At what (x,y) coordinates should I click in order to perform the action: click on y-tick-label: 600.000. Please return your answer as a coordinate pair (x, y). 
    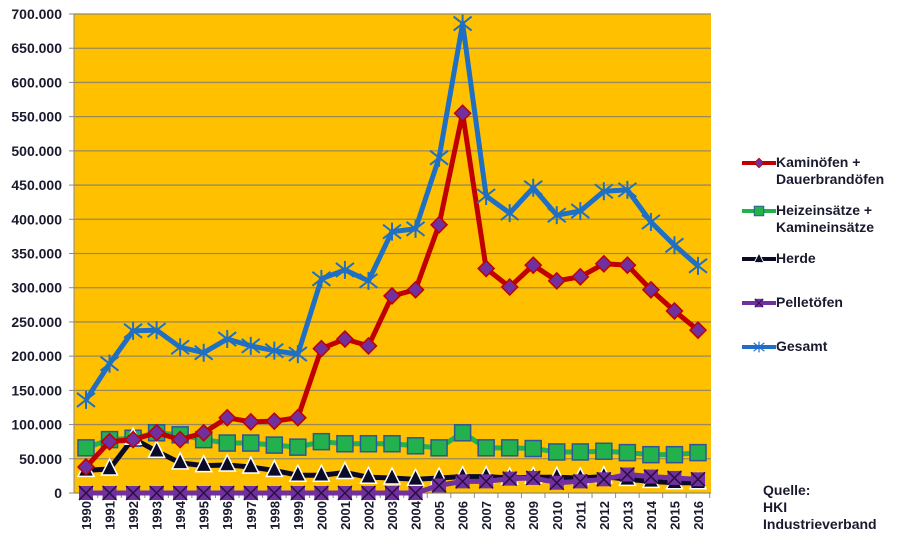
    Looking at the image, I should click on (36, 82).